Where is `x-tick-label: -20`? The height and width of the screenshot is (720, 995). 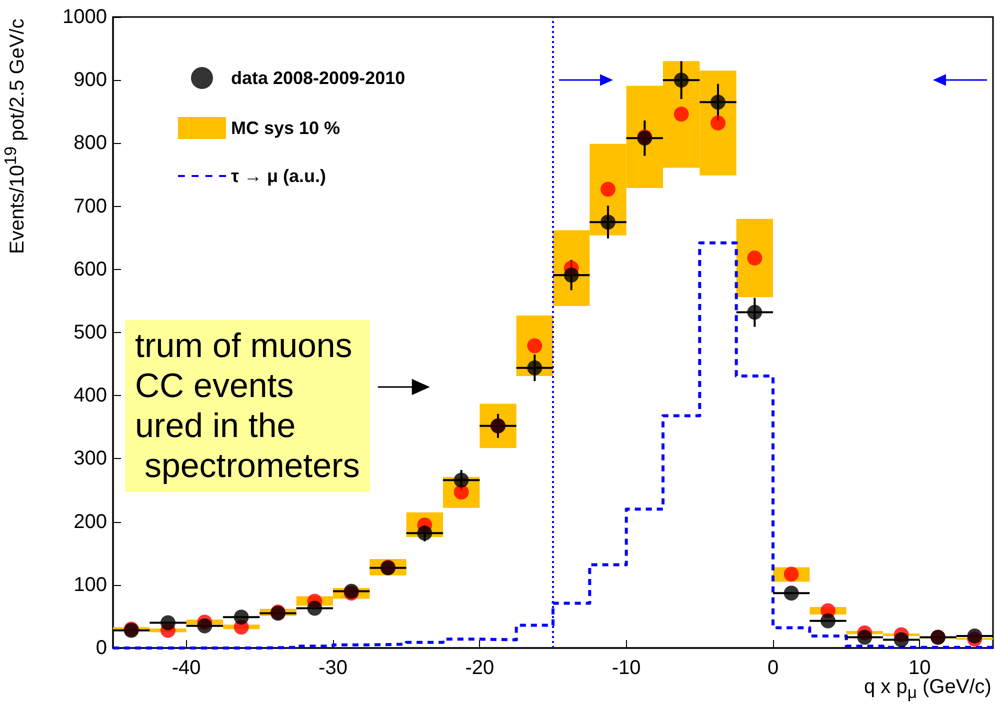
x-tick-label: -20 is located at coordinates (479, 668).